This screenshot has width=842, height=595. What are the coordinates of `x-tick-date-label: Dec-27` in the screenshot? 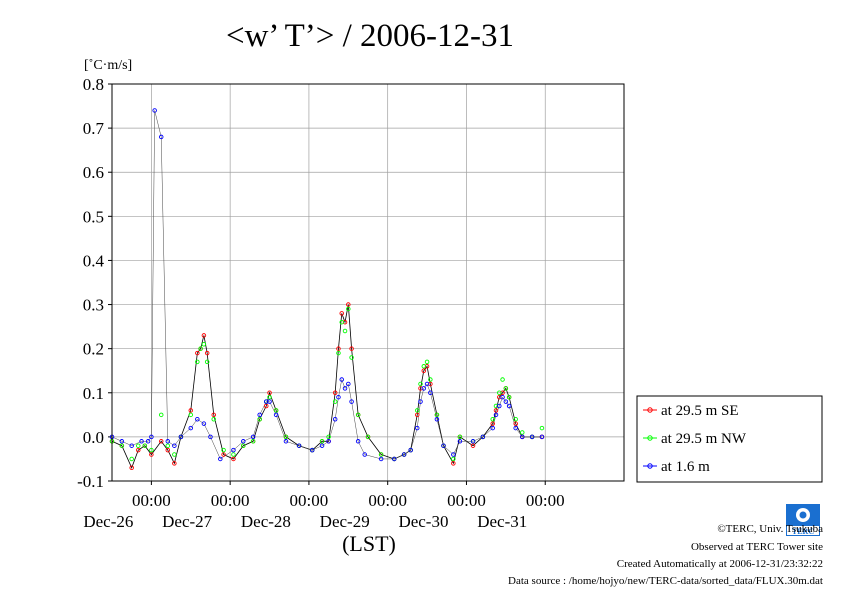 It's located at (187, 521).